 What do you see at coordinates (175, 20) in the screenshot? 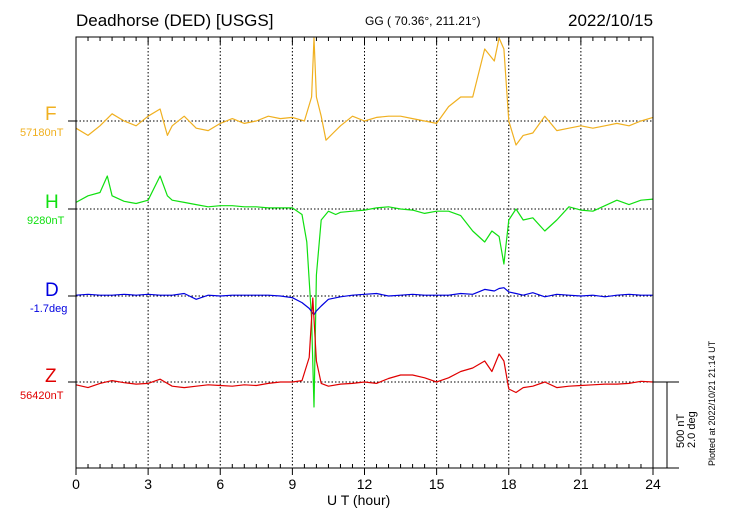
I see `station-title: Deadhorse (DED) [USGS]` at bounding box center [175, 20].